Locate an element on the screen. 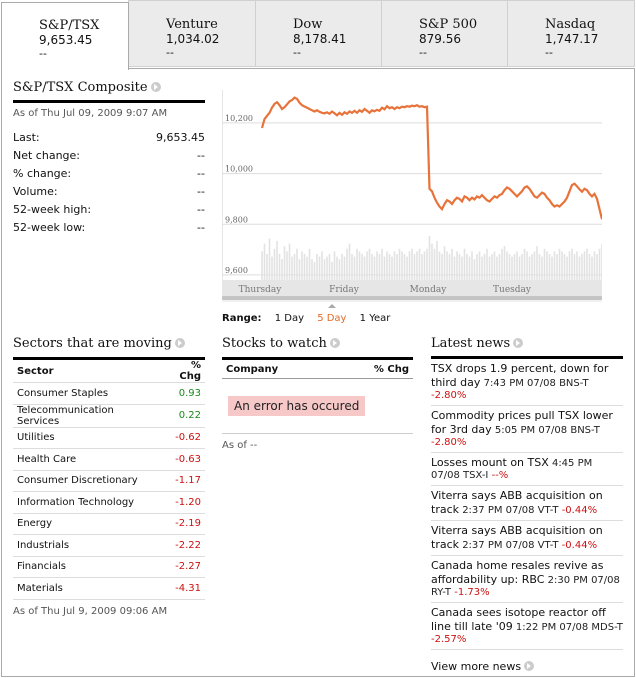 The image size is (636, 678). table-row: Consumer Staples 0.93 is located at coordinates (109, 393).